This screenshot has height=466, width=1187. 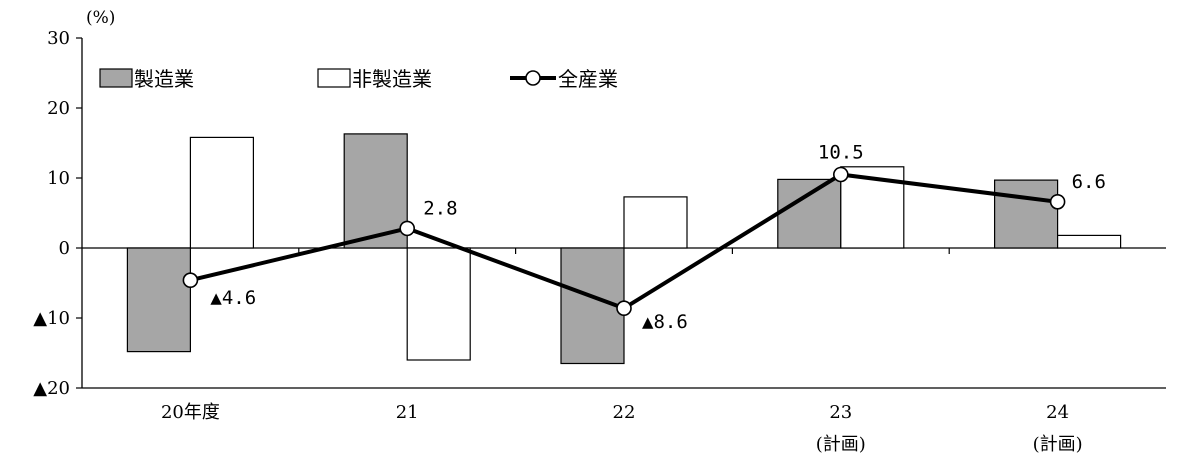 I want to click on x-tick-label: 23, so click(x=840, y=412).